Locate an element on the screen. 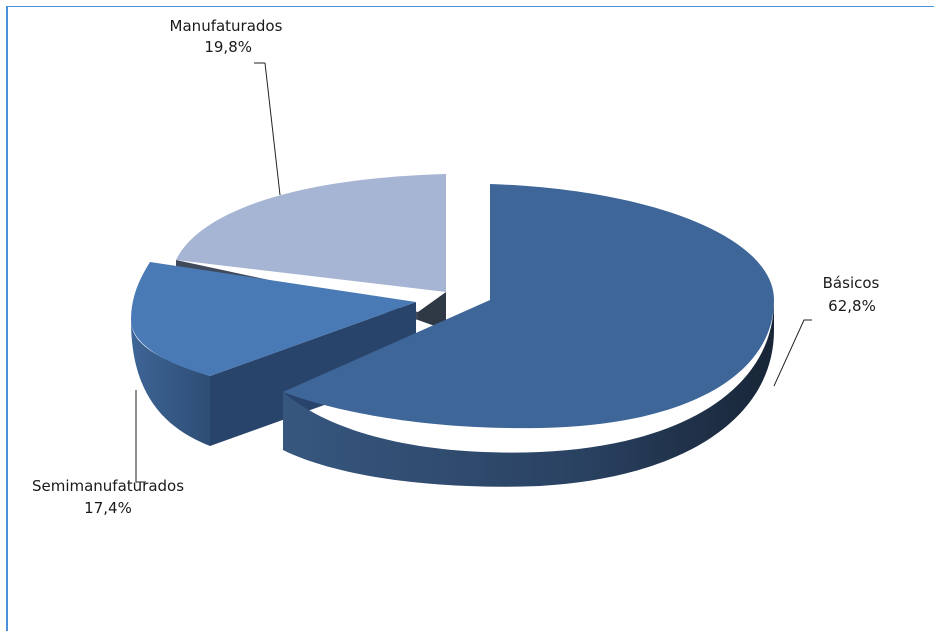 The width and height of the screenshot is (938, 635). label-basicos-value: 62,8% is located at coordinates (852, 306).